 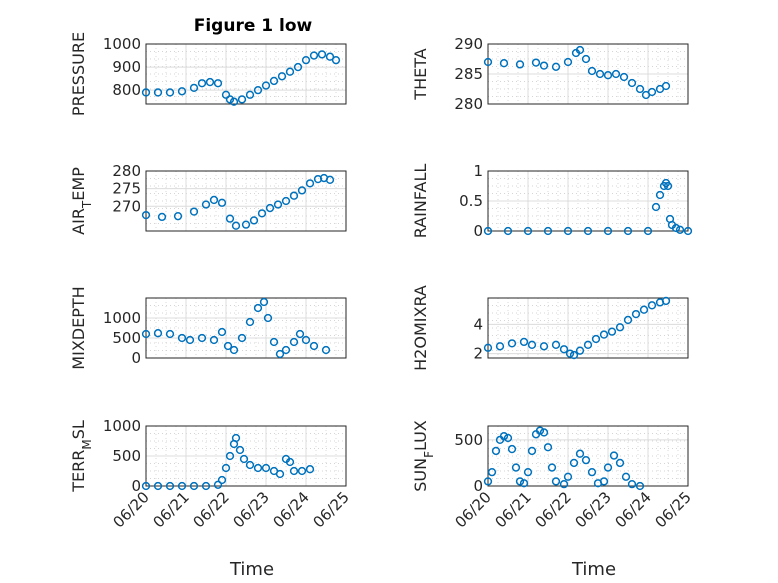 What do you see at coordinates (553, 509) in the screenshot?
I see `sun_flux-x-tick-label: 06/22` at bounding box center [553, 509].